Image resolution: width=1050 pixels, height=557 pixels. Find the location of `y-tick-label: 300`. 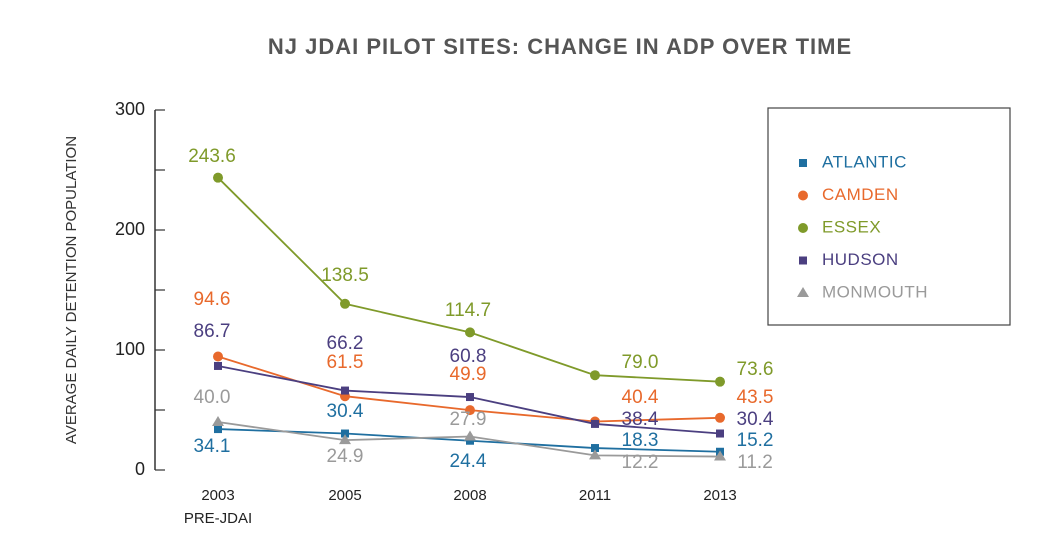

y-tick-label: 300 is located at coordinates (130, 109).